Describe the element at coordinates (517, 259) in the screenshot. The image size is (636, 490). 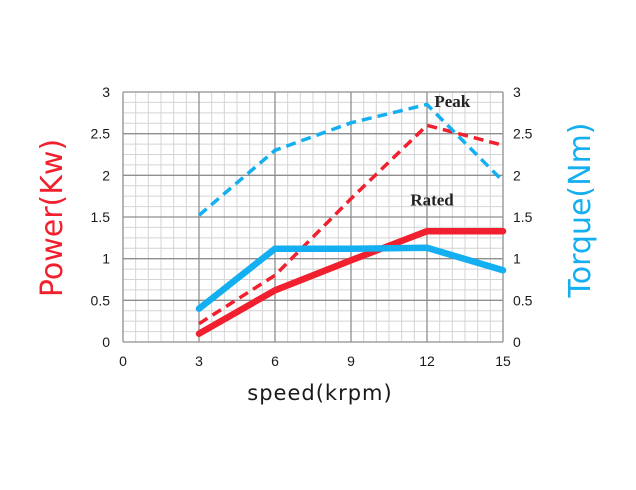
I see `y-right-tick-label: 1` at that location.